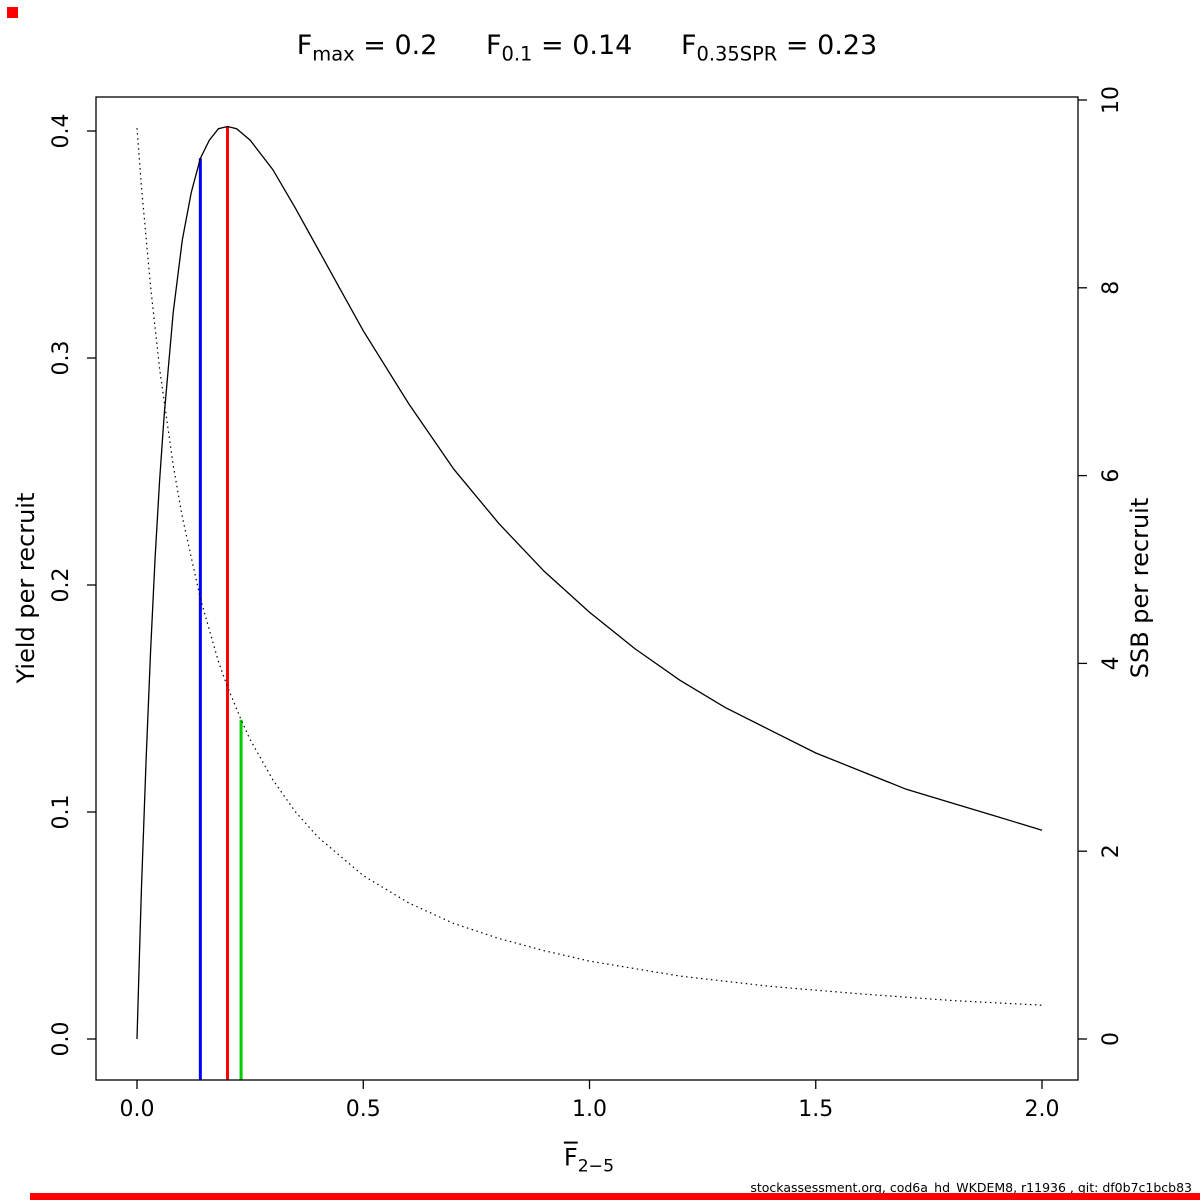  Describe the element at coordinates (12, 12) in the screenshot. I see `red-corner-marker` at that location.